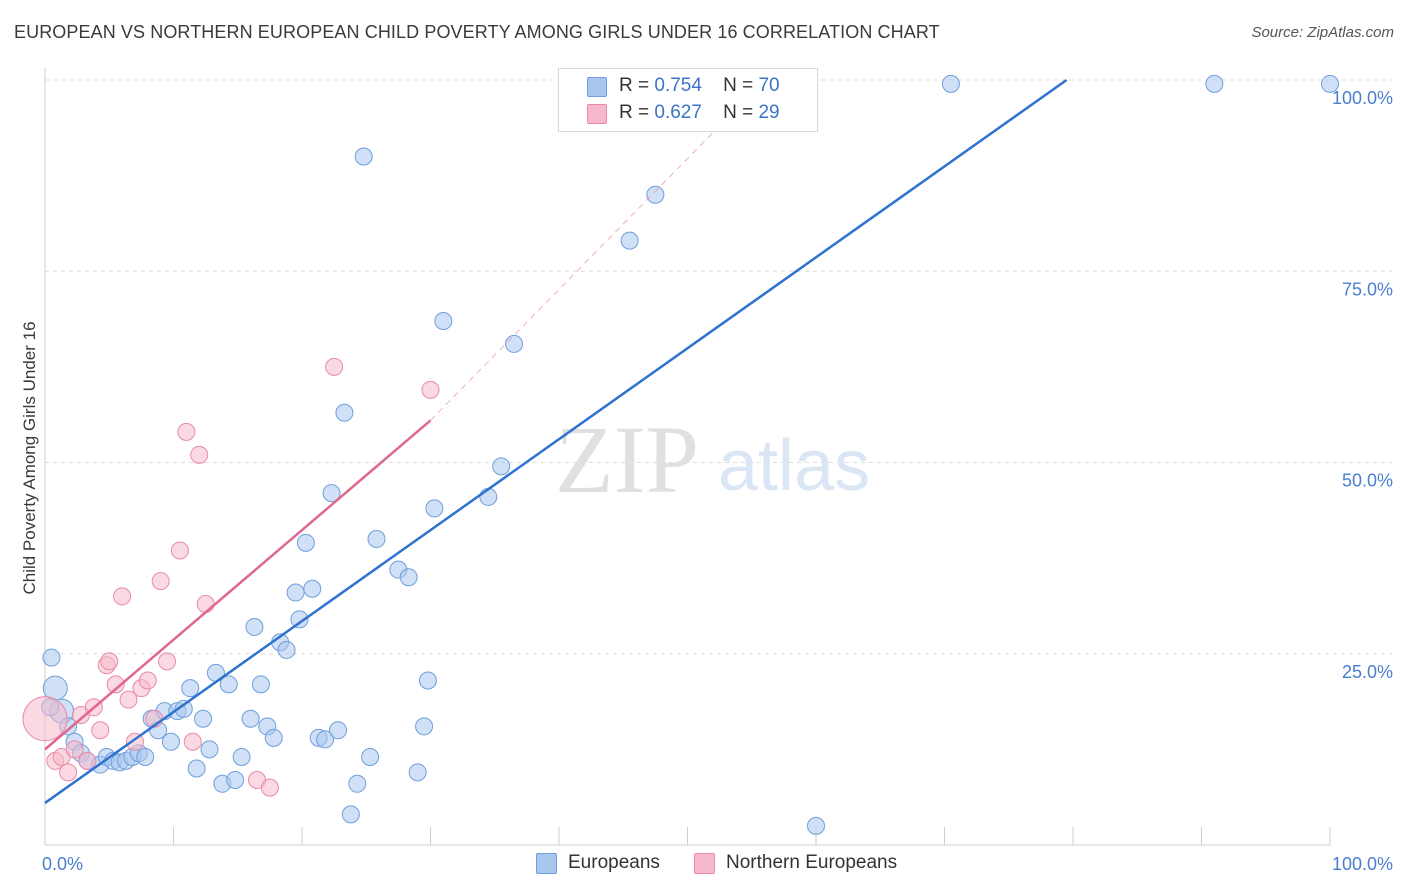 This screenshot has width=1406, height=892. What do you see at coordinates (1367, 481) in the screenshot?
I see `y-tick-label: 50.0%` at bounding box center [1367, 481].